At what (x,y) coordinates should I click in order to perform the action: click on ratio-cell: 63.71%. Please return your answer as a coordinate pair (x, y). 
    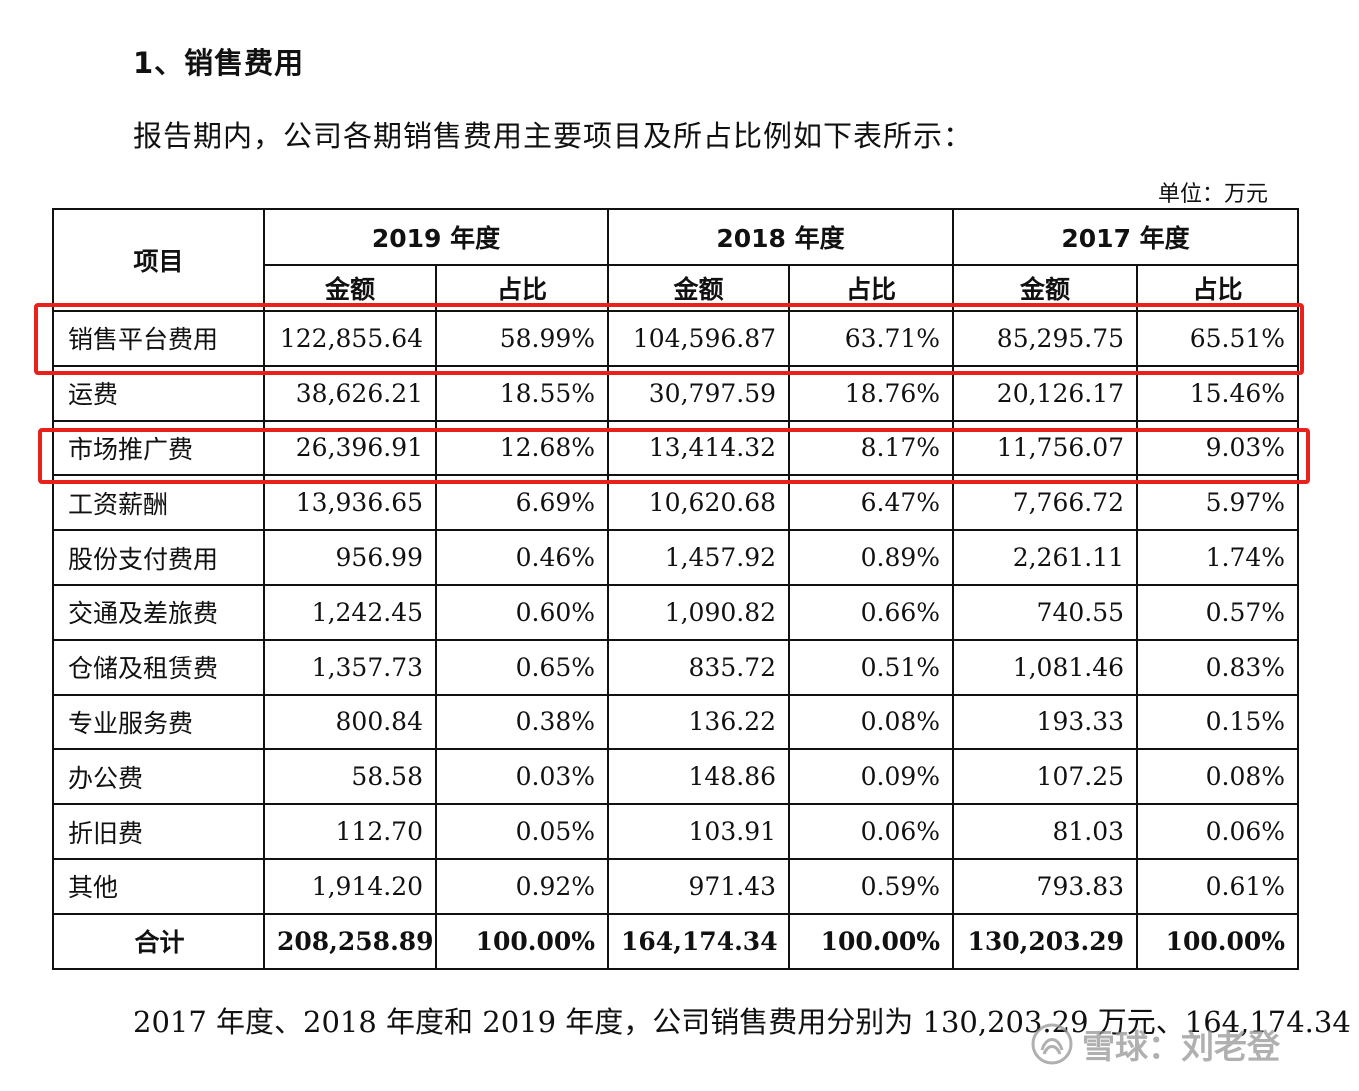
    Looking at the image, I should click on (871, 338).